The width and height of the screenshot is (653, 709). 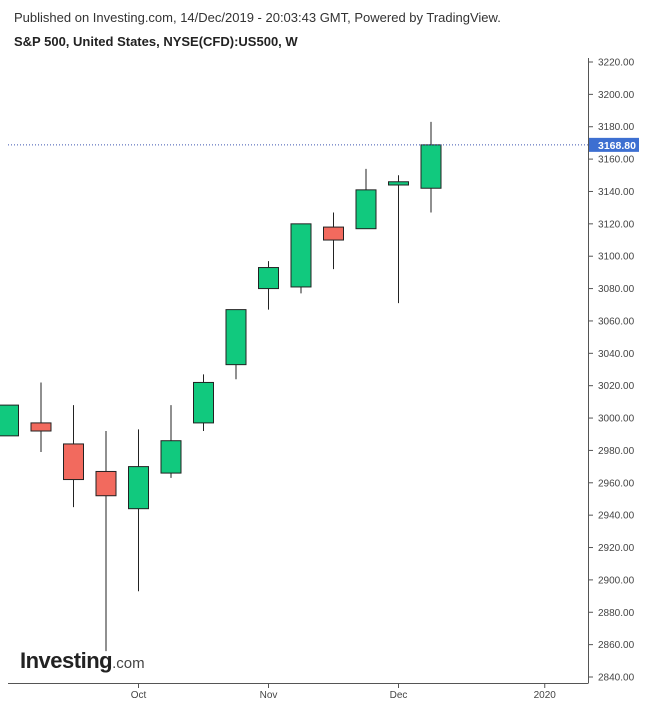 I want to click on y-tick-label: 2880.00, so click(x=616, y=613).